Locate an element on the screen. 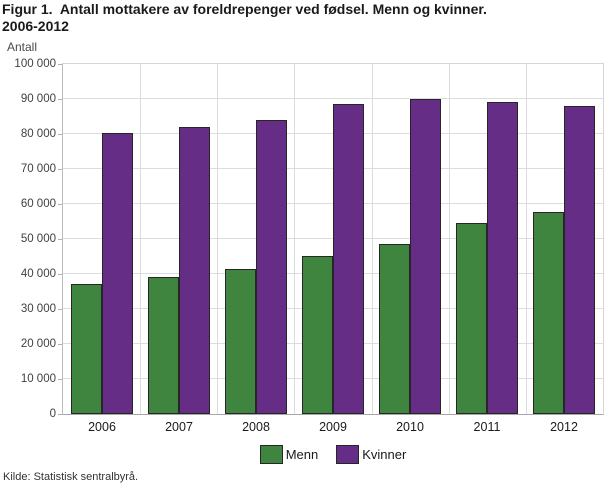 This screenshot has height=488, width=610. x-tick-label-2011: 2011 is located at coordinates (487, 427).